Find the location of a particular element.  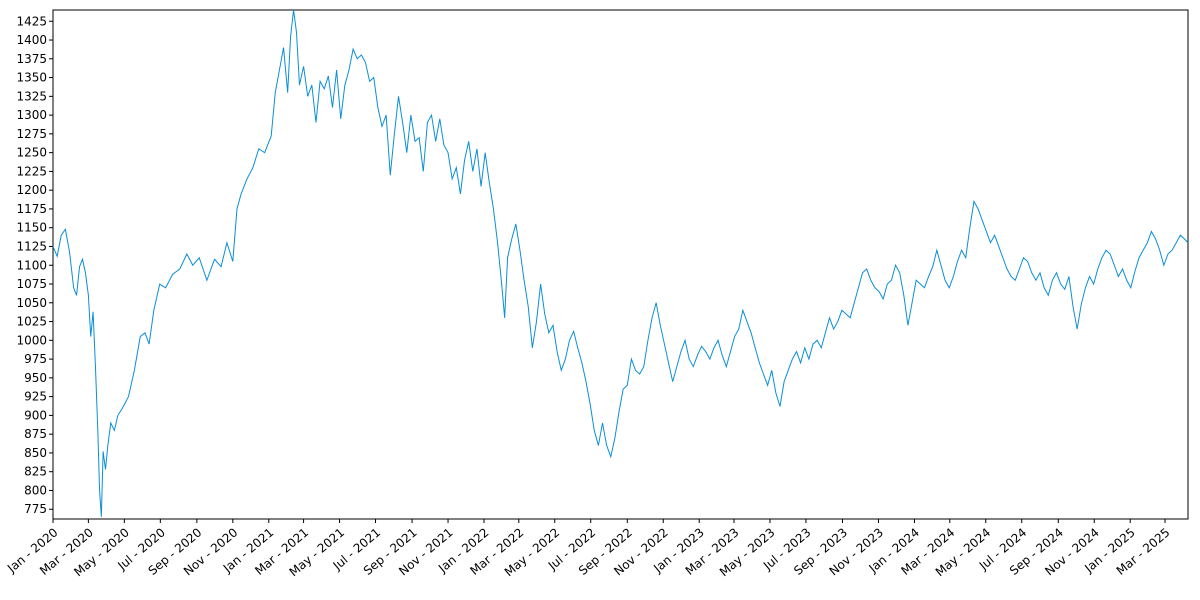

y-tick-label: 1150 is located at coordinates (31, 228).